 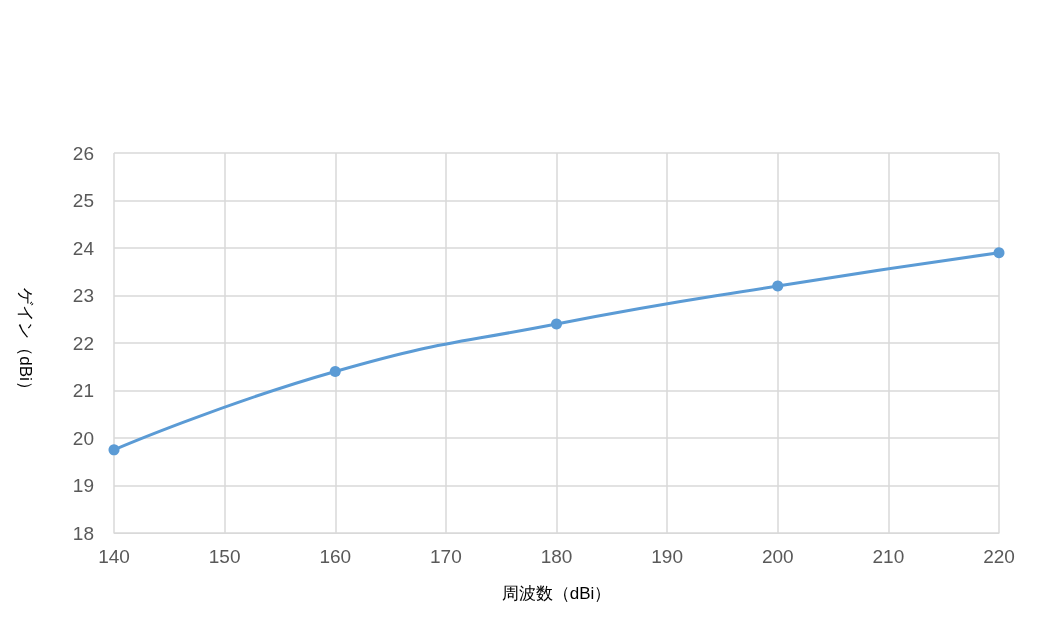 I want to click on y-axis-title: ゲイン（dBi）, so click(x=25, y=343).